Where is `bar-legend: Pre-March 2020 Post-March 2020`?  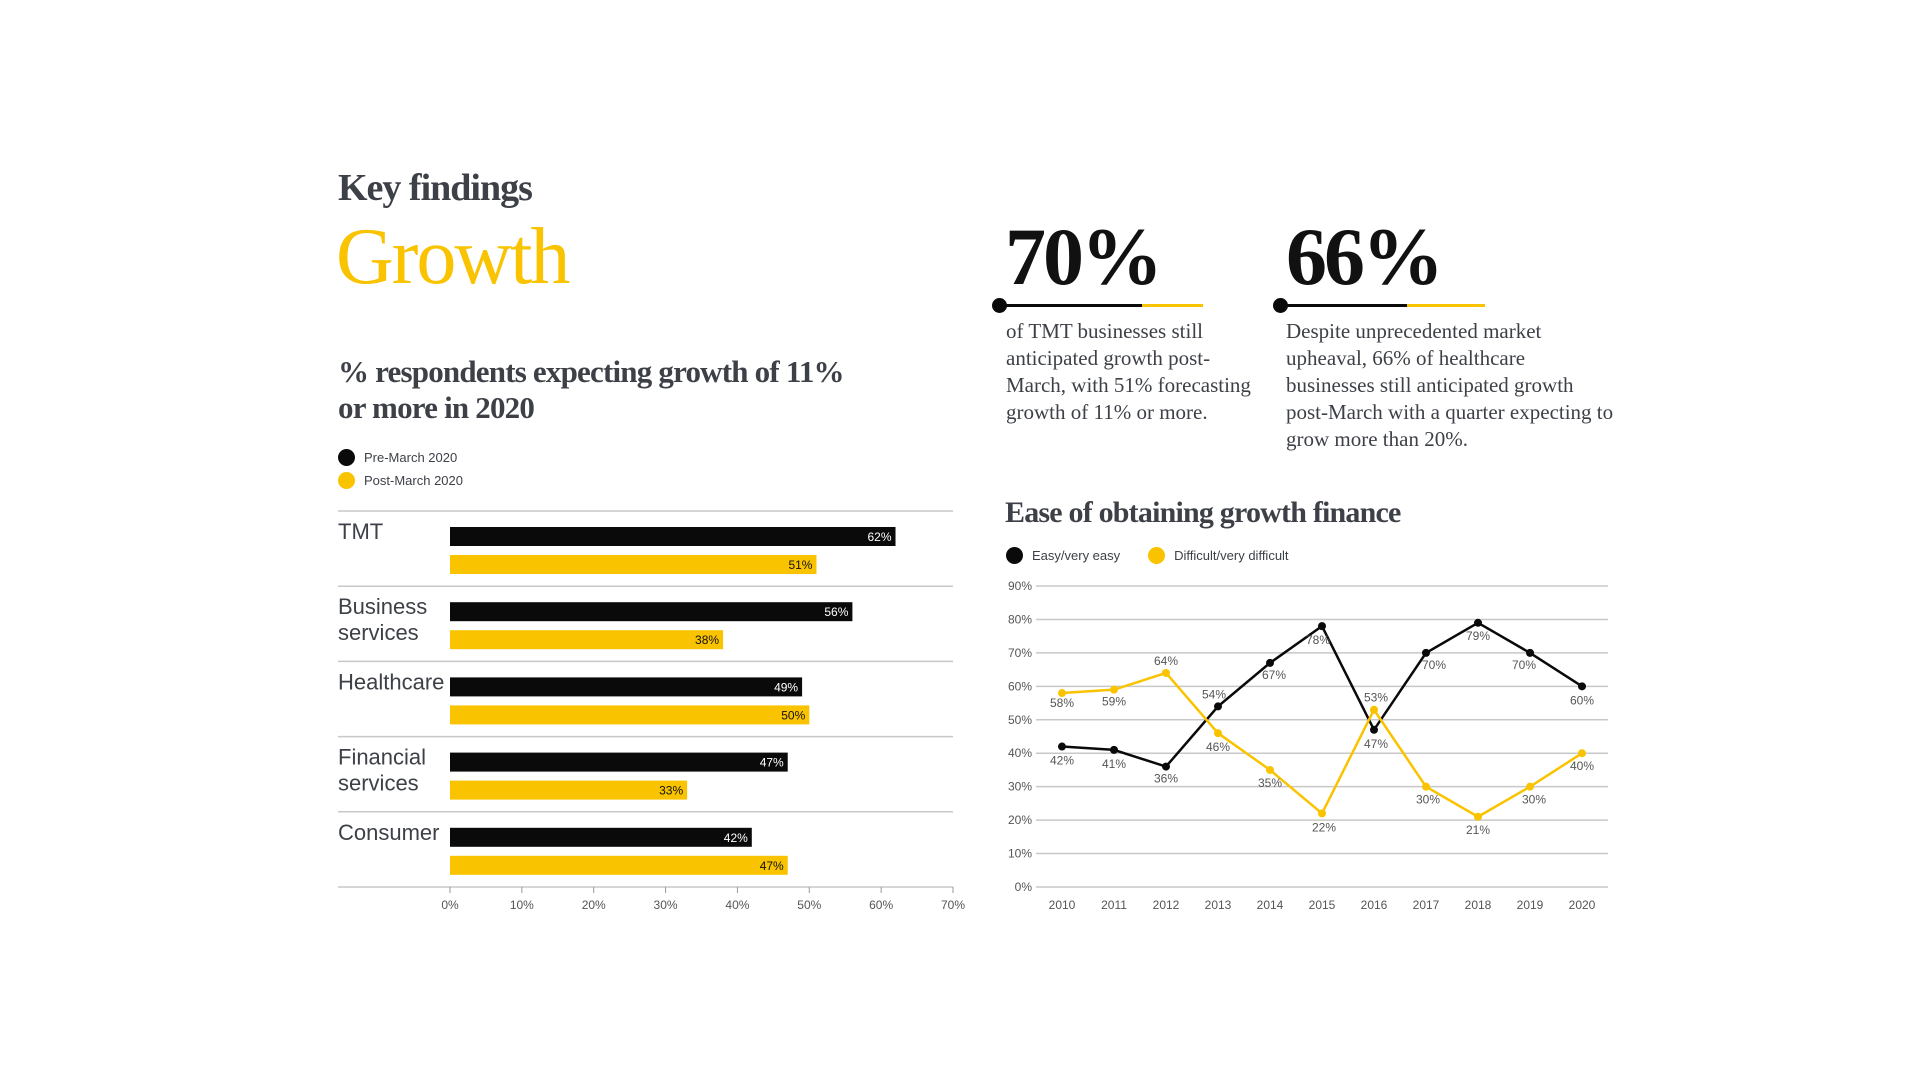
bar-legend: Pre-March 2020 Post-March 2020 is located at coordinates (400, 469).